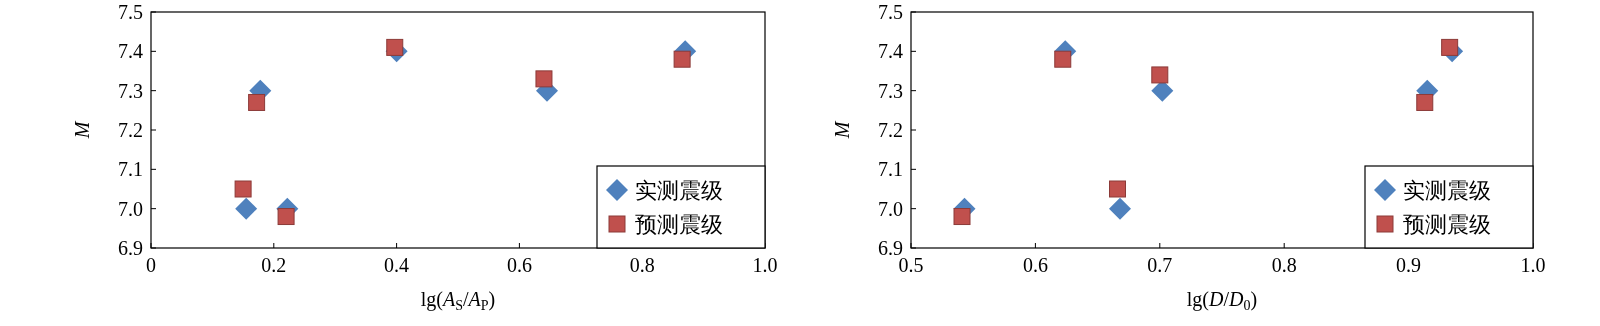 The image size is (1600, 326). What do you see at coordinates (397, 265) in the screenshot?
I see `x-tick-label: 0.4` at bounding box center [397, 265].